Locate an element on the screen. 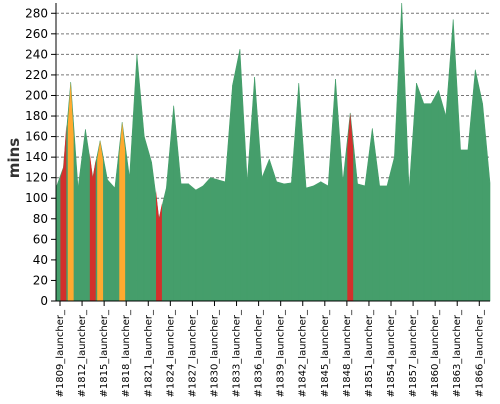 The image size is (500, 404). x-tick-label: #1821_launcher_ is located at coordinates (148, 353).